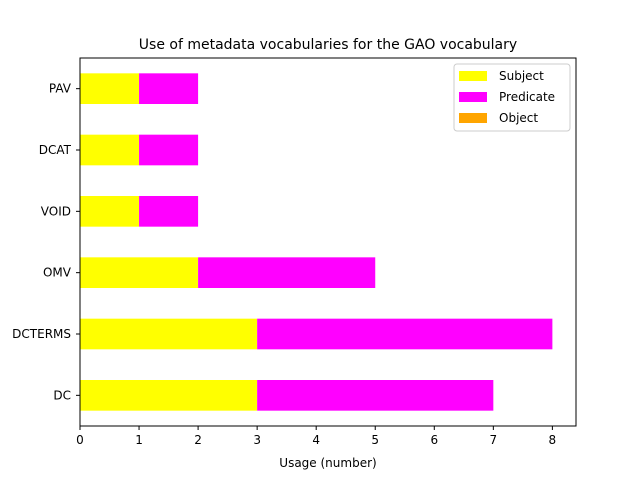 This screenshot has height=480, width=640. What do you see at coordinates (110, 211) in the screenshot?
I see `bar-subject-void` at bounding box center [110, 211].